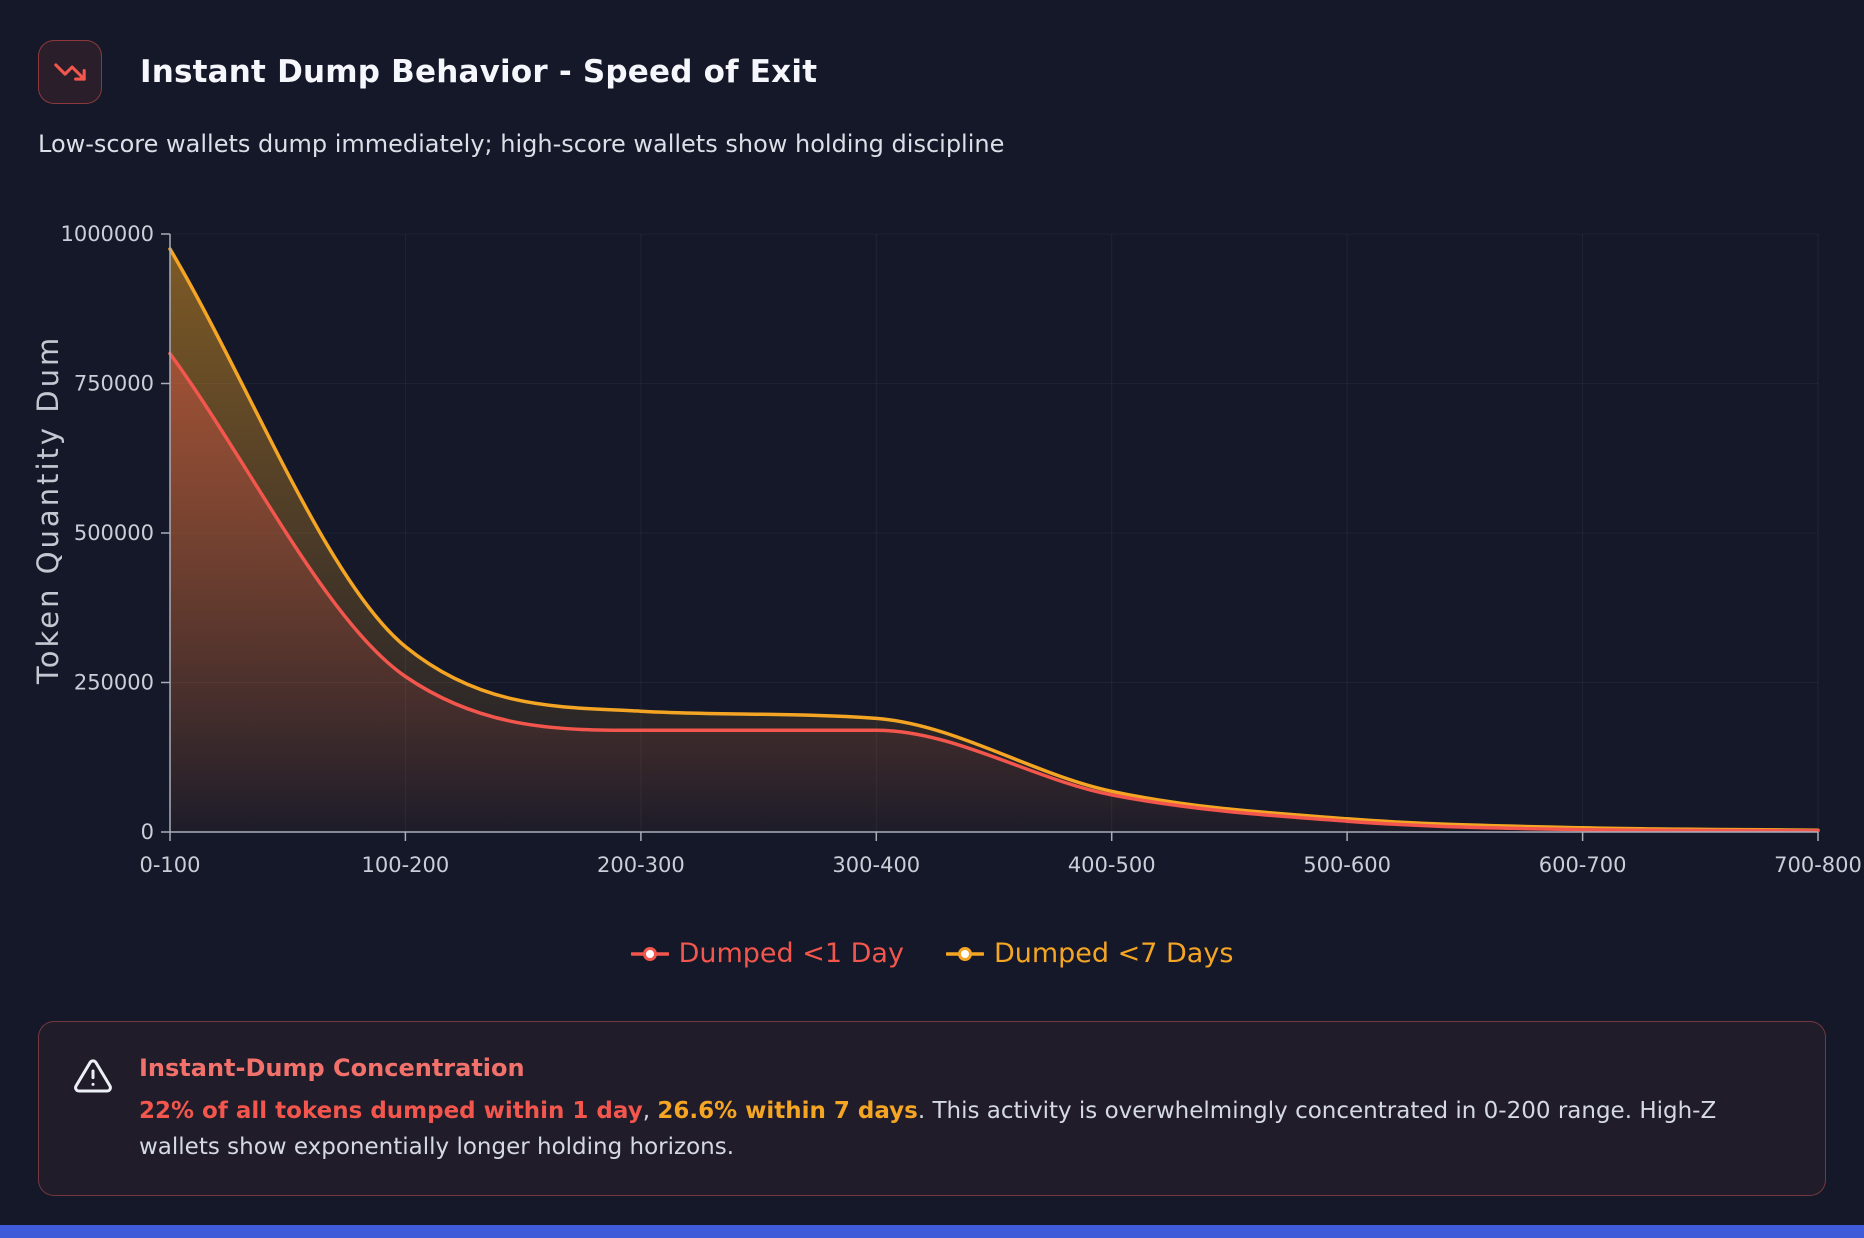 The width and height of the screenshot is (1864, 1238). I want to click on x-tick-label: 300-400, so click(876, 865).